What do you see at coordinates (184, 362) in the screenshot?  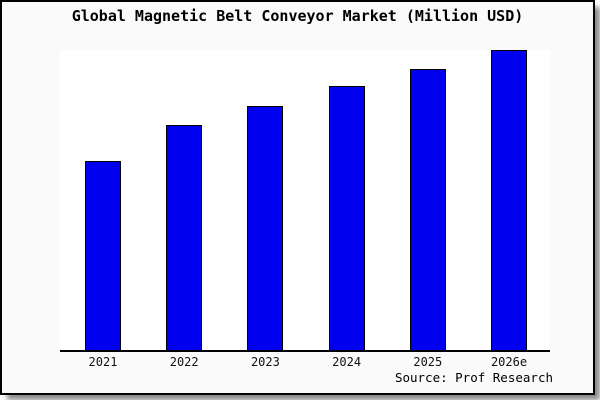 I see `x-tick-label-2022: 2022` at bounding box center [184, 362].